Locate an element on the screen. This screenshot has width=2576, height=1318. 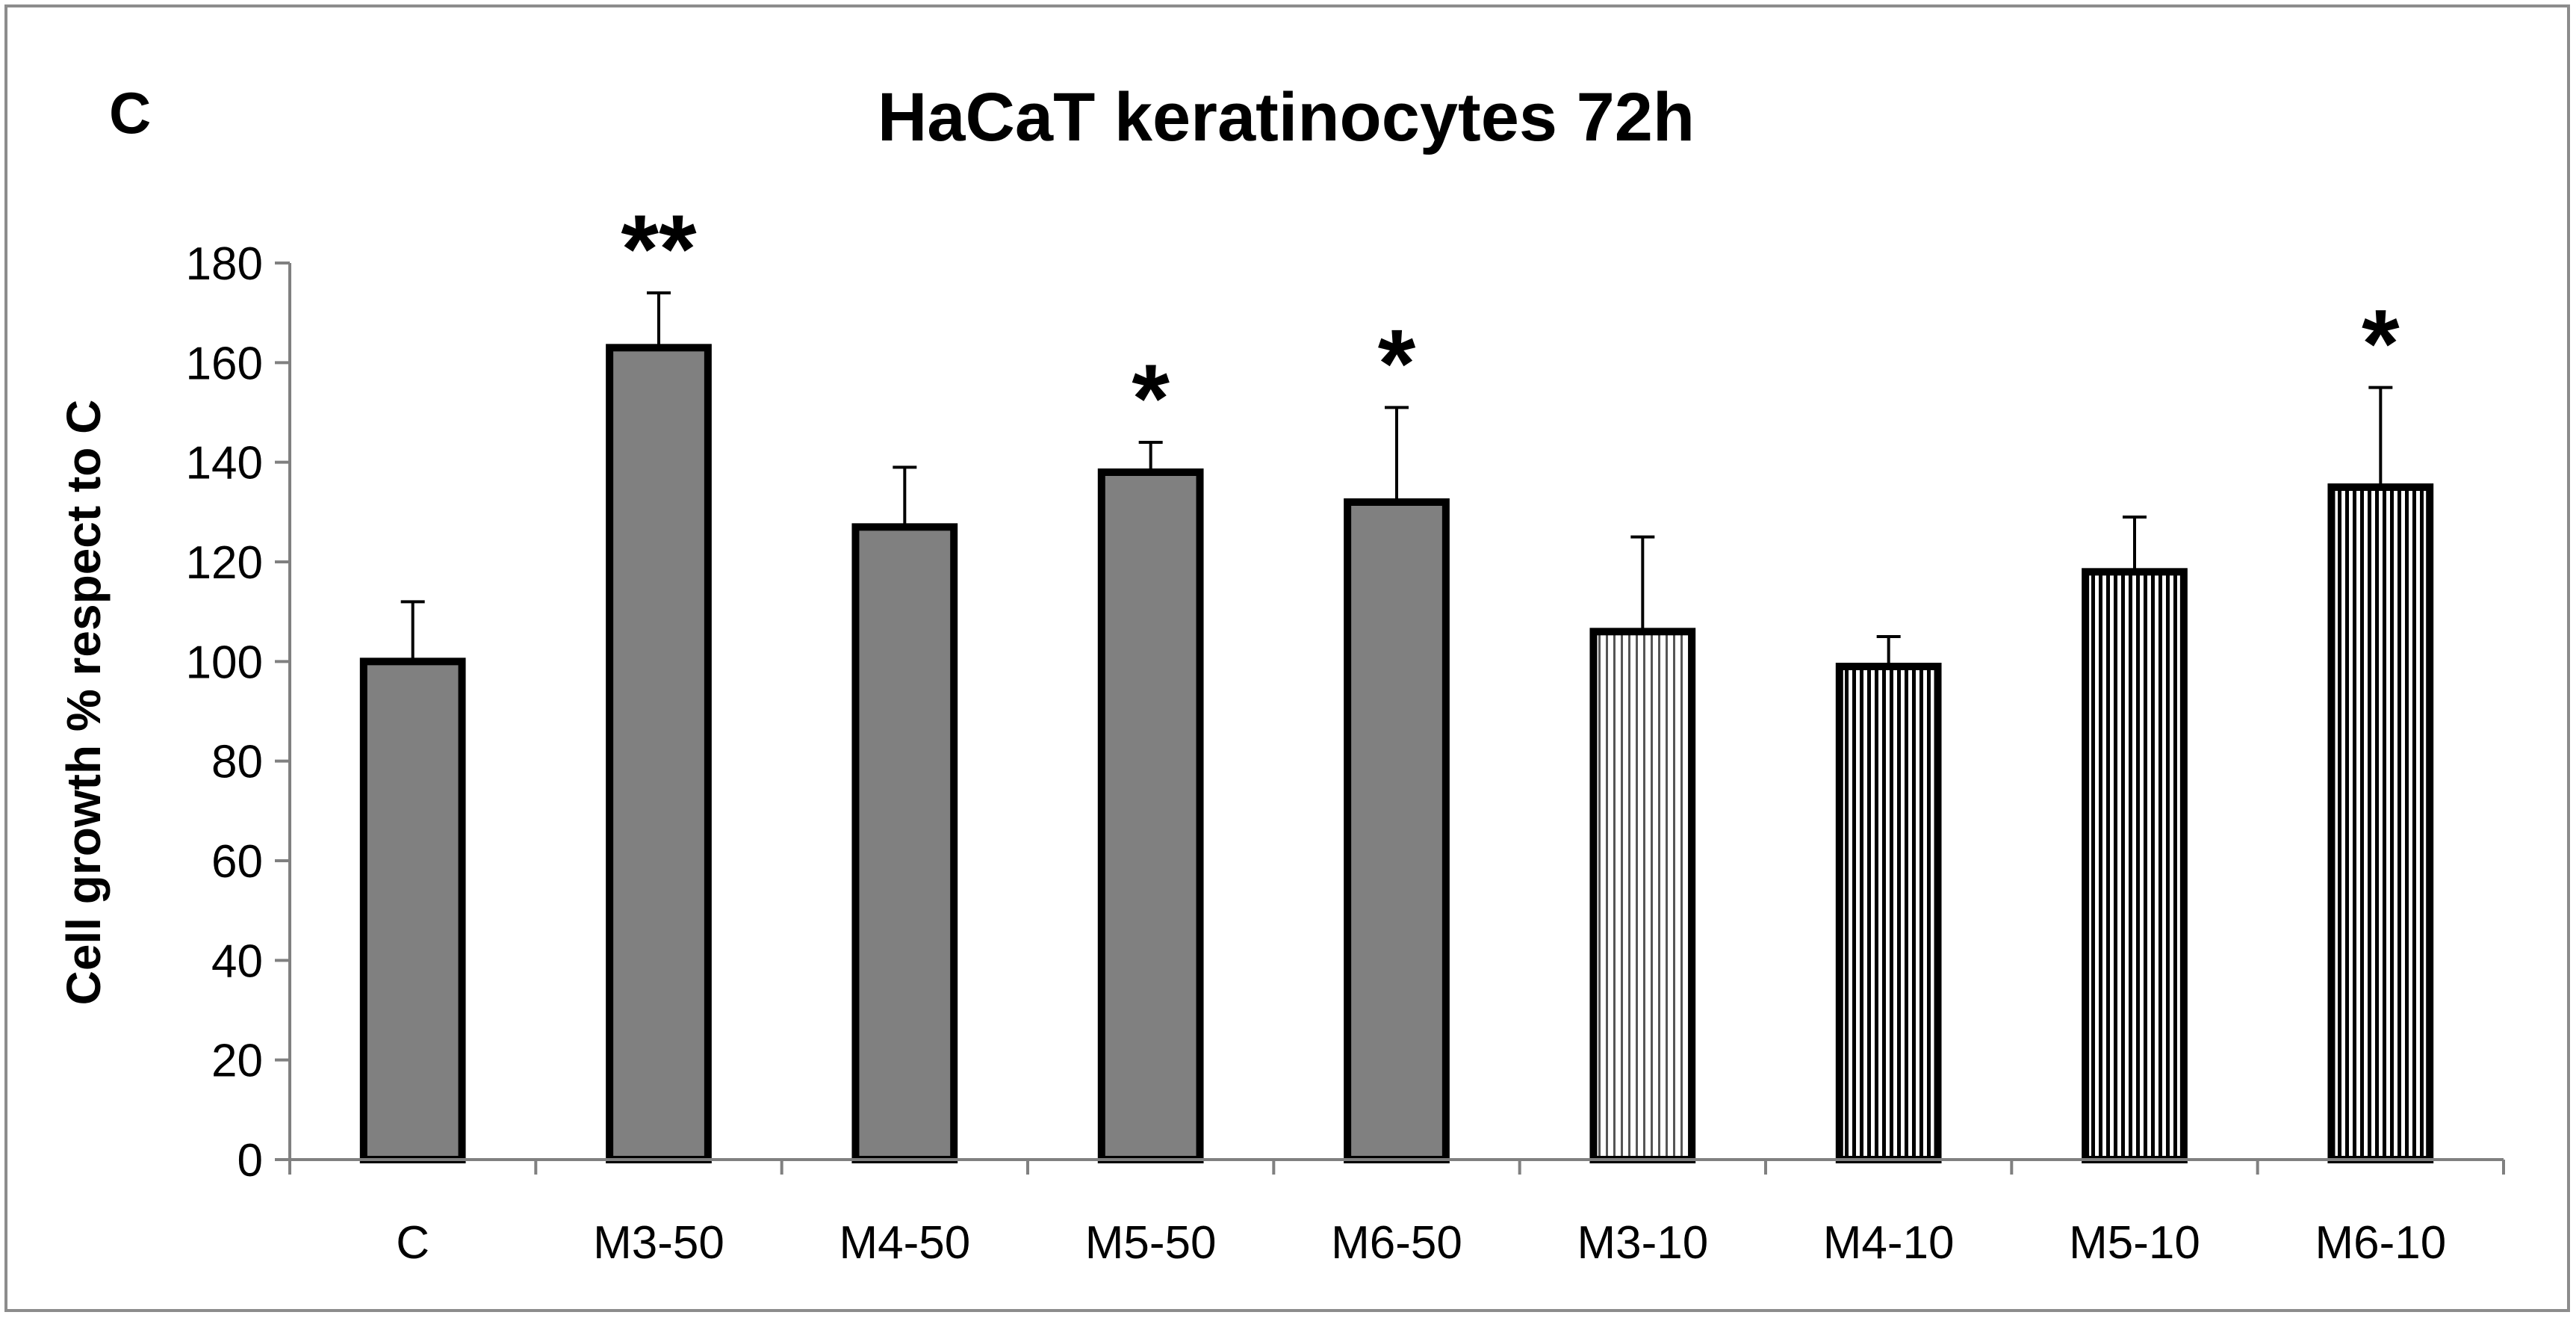
x-tick-label: M3-10 is located at coordinates (1643, 1243).